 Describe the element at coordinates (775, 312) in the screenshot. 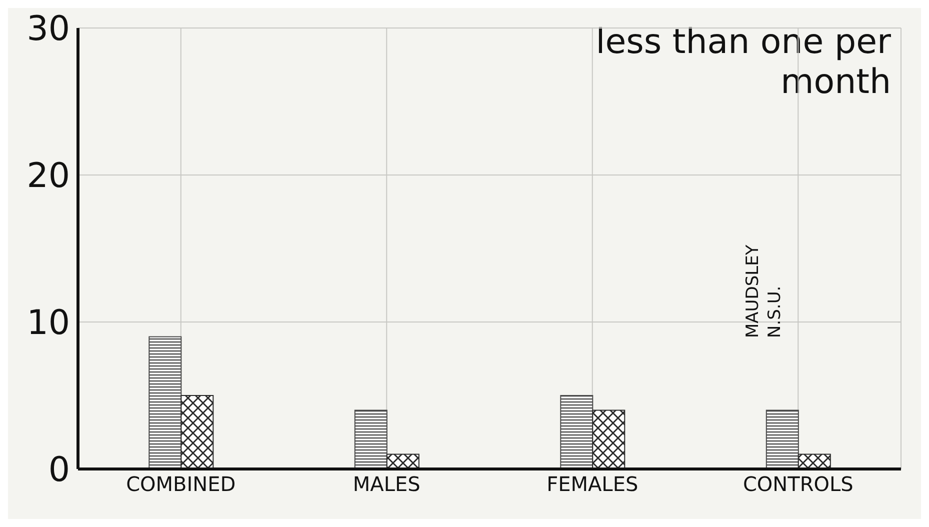

I see `annotation: N.S.U.` at that location.